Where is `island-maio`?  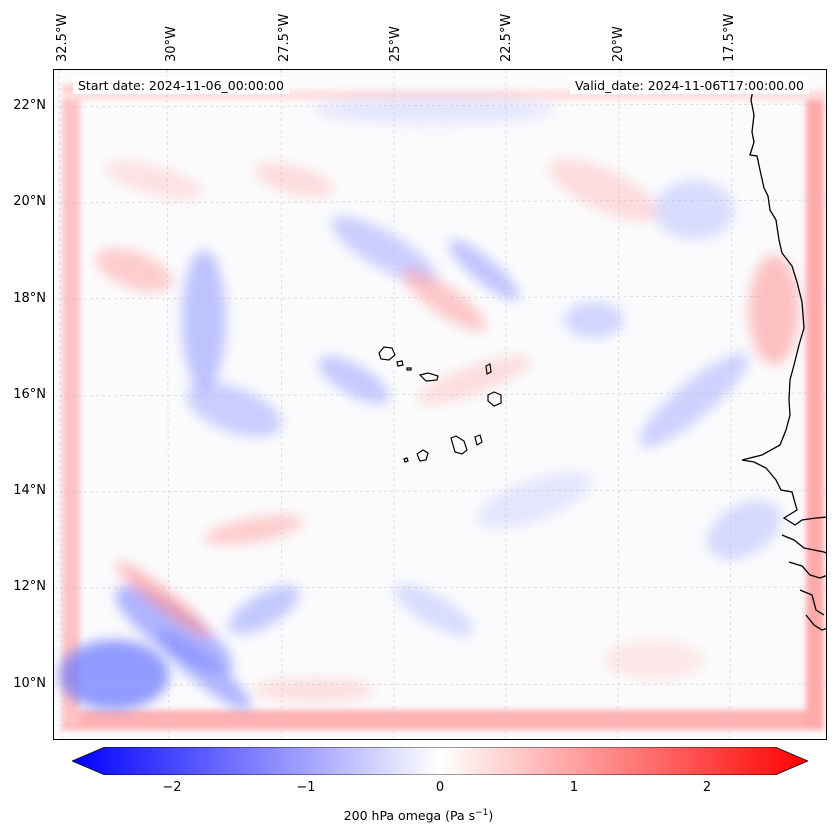 island-maio is located at coordinates (478, 440).